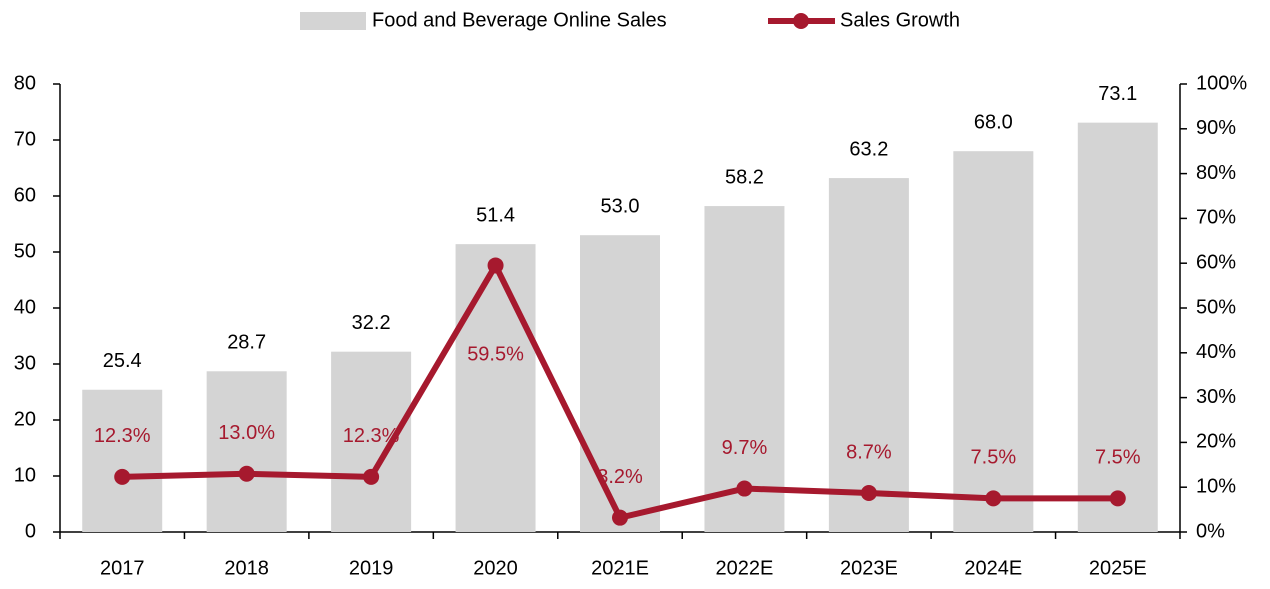 This screenshot has height=589, width=1270. What do you see at coordinates (25, 139) in the screenshot?
I see `y-tick-label: 70` at bounding box center [25, 139].